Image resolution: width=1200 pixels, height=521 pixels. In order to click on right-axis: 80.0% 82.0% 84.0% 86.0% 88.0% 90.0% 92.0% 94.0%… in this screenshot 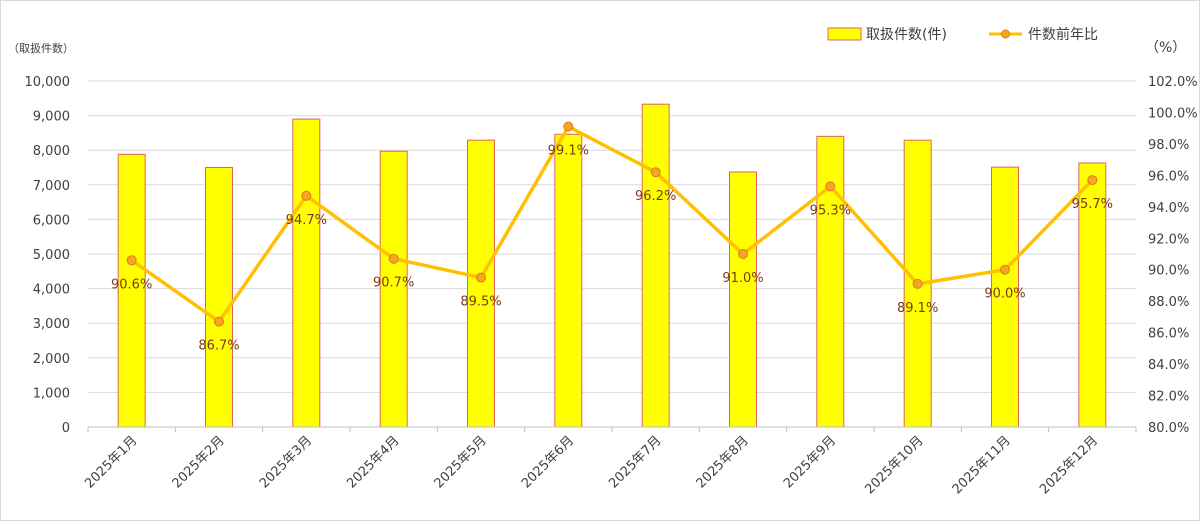, I will do `click(1173, 255)`.